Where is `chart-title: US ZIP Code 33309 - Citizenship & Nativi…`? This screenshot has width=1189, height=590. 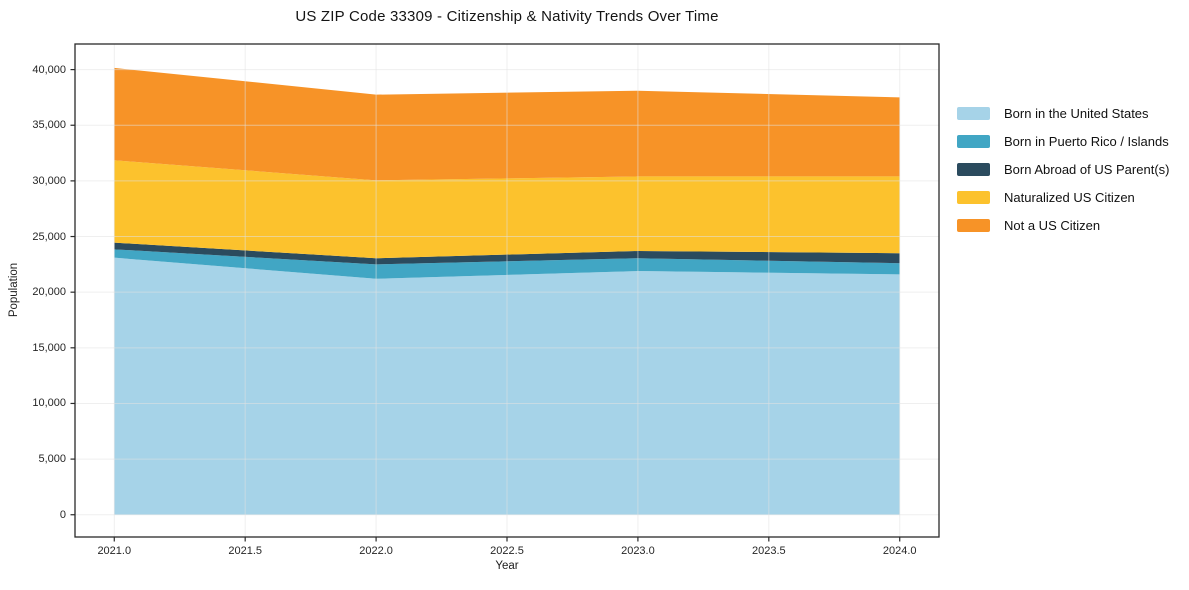 chart-title: US ZIP Code 33309 - Citizenship & Nativi… is located at coordinates (507, 16).